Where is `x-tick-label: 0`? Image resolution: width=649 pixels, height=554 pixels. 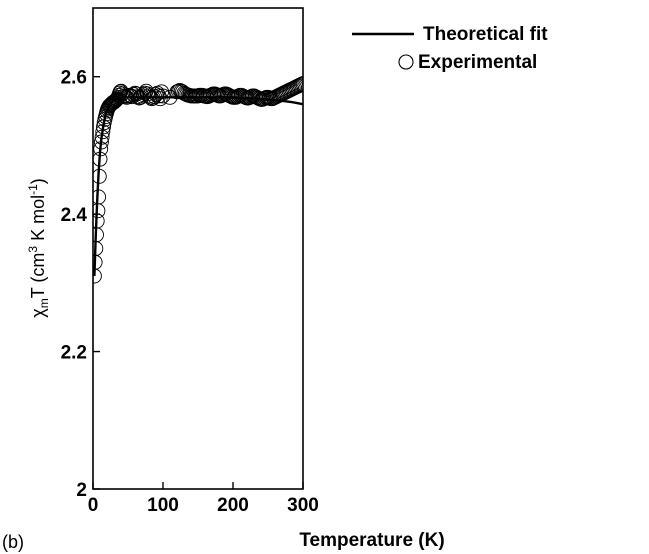
x-tick-label: 0 is located at coordinates (93, 505).